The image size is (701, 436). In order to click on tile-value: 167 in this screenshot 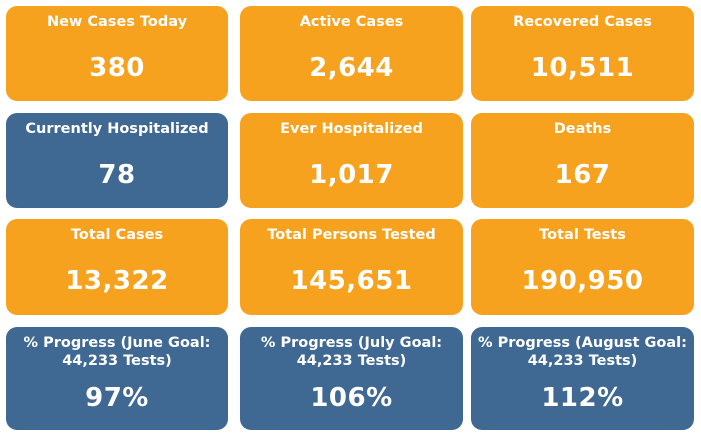, I will do `click(582, 175)`.